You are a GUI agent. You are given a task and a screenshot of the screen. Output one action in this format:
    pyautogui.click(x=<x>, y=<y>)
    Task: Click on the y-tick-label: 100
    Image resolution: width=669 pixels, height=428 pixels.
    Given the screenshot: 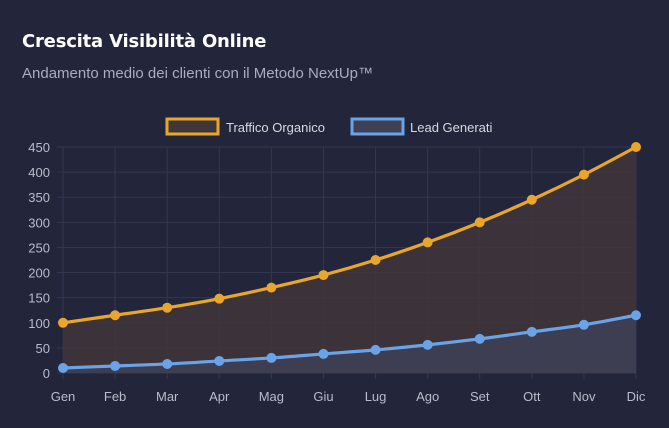 What is the action you would take?
    pyautogui.click(x=39, y=323)
    